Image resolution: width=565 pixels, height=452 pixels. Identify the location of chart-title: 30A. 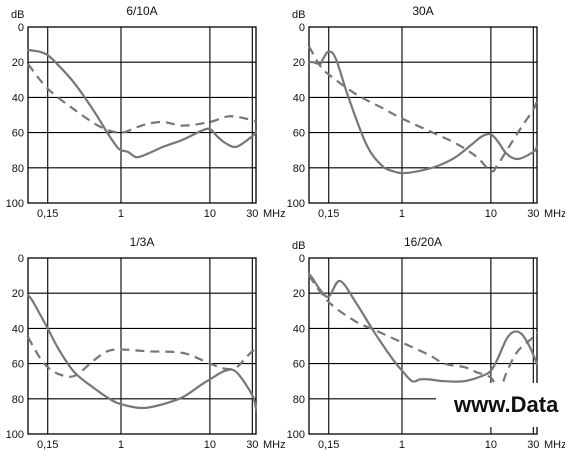
(422, 11).